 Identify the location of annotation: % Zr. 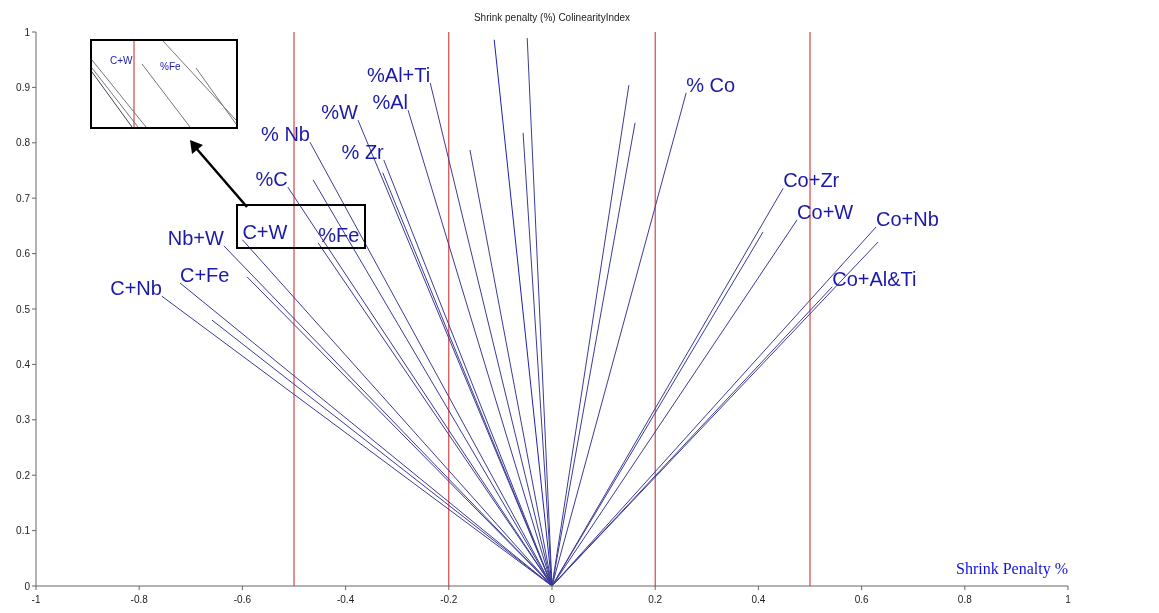
(363, 151).